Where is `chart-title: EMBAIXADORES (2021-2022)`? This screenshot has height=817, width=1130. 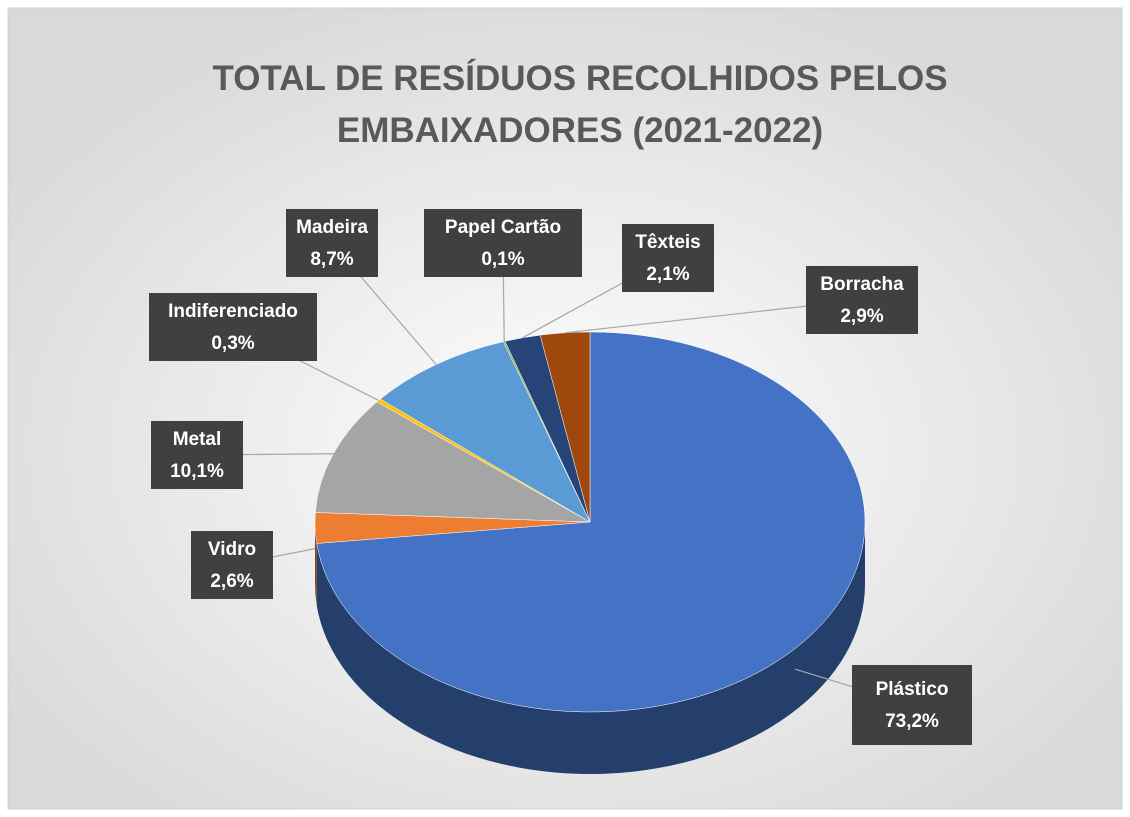 chart-title: EMBAIXADORES (2021-2022) is located at coordinates (580, 130).